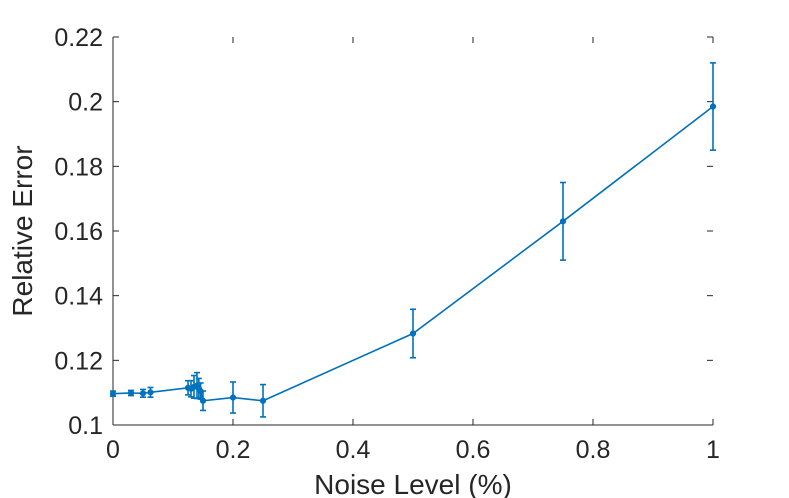  Describe the element at coordinates (78, 232) in the screenshot. I see `y-tick-label: 0.16` at that location.